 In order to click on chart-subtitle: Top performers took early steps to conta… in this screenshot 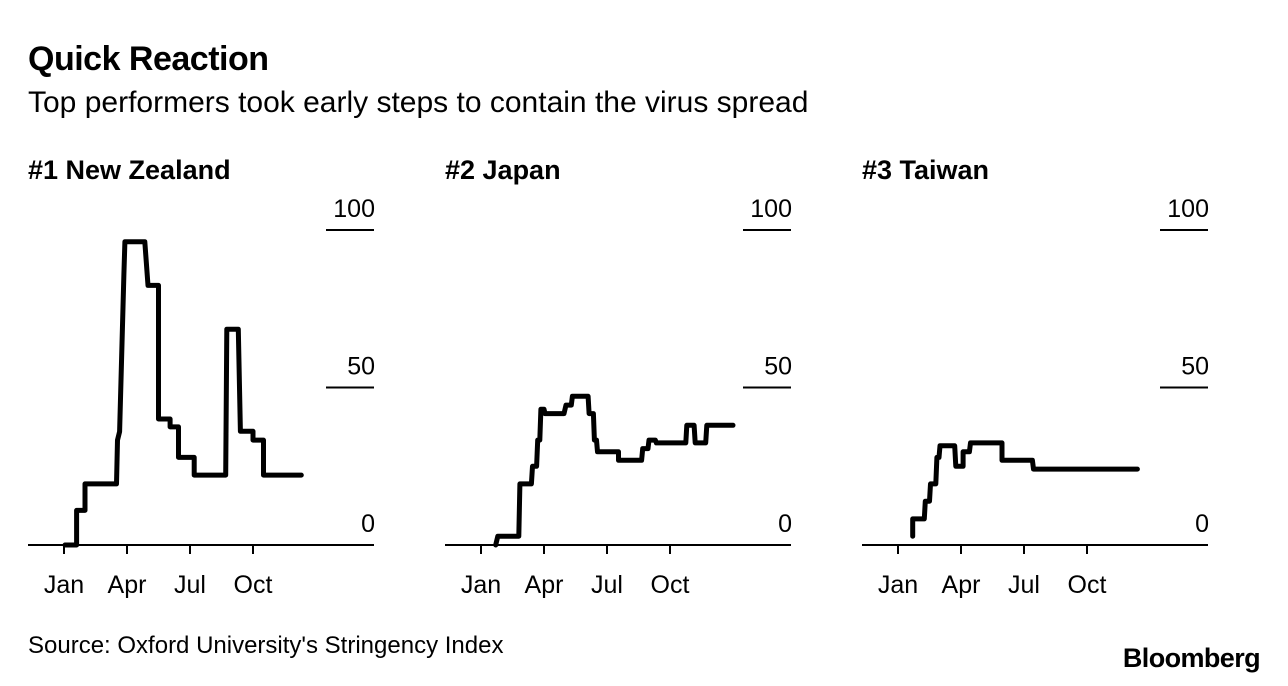, I will do `click(418, 102)`.